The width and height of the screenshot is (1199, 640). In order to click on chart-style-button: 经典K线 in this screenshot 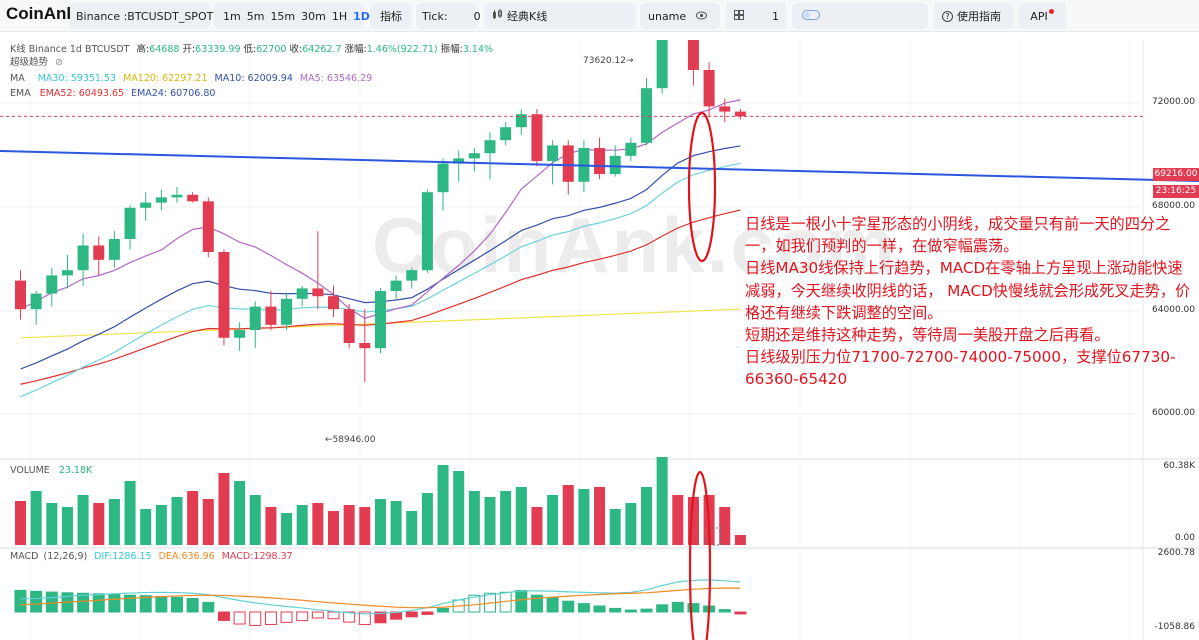, I will do `click(560, 16)`.